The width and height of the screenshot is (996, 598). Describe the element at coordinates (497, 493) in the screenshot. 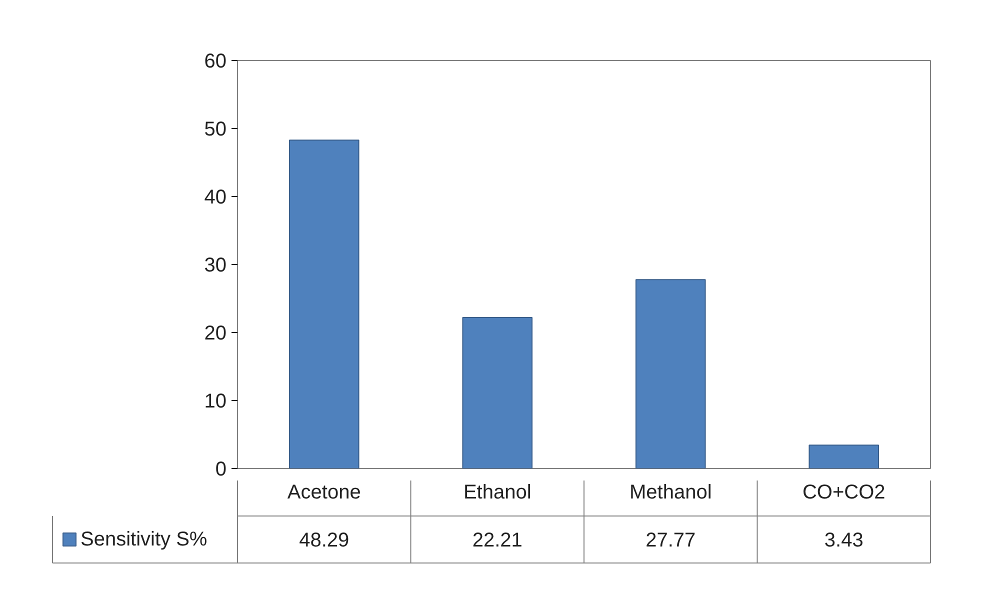

I see `x-tick-label: Ethanol` at that location.